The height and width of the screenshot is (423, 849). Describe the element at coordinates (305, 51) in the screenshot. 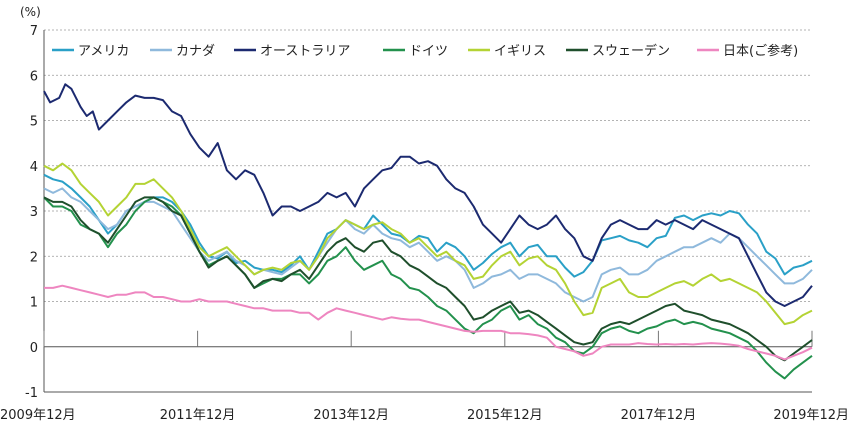

I see `legend-label: オーストラリア` at that location.